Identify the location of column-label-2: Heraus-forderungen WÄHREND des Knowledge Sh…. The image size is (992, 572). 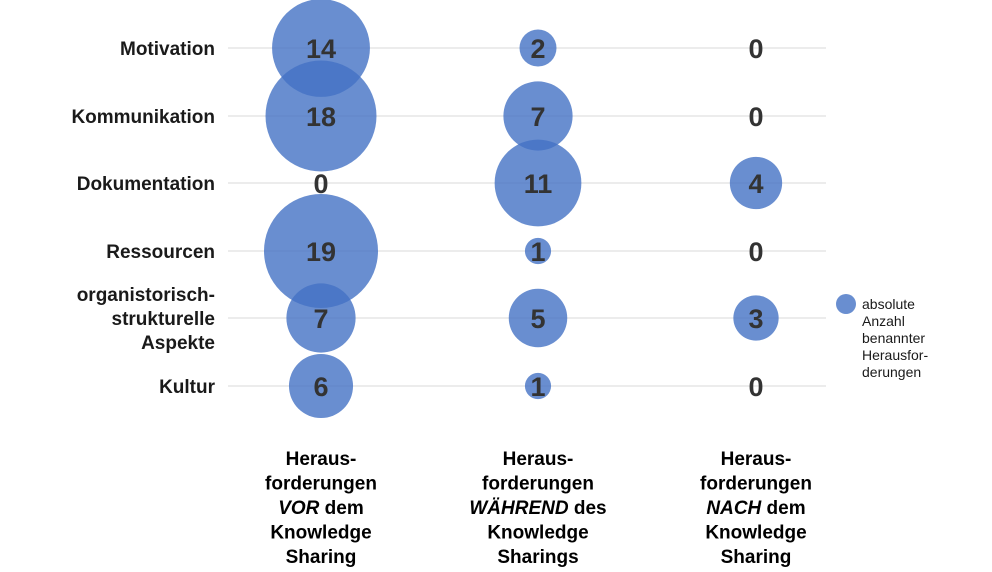
(537, 508).